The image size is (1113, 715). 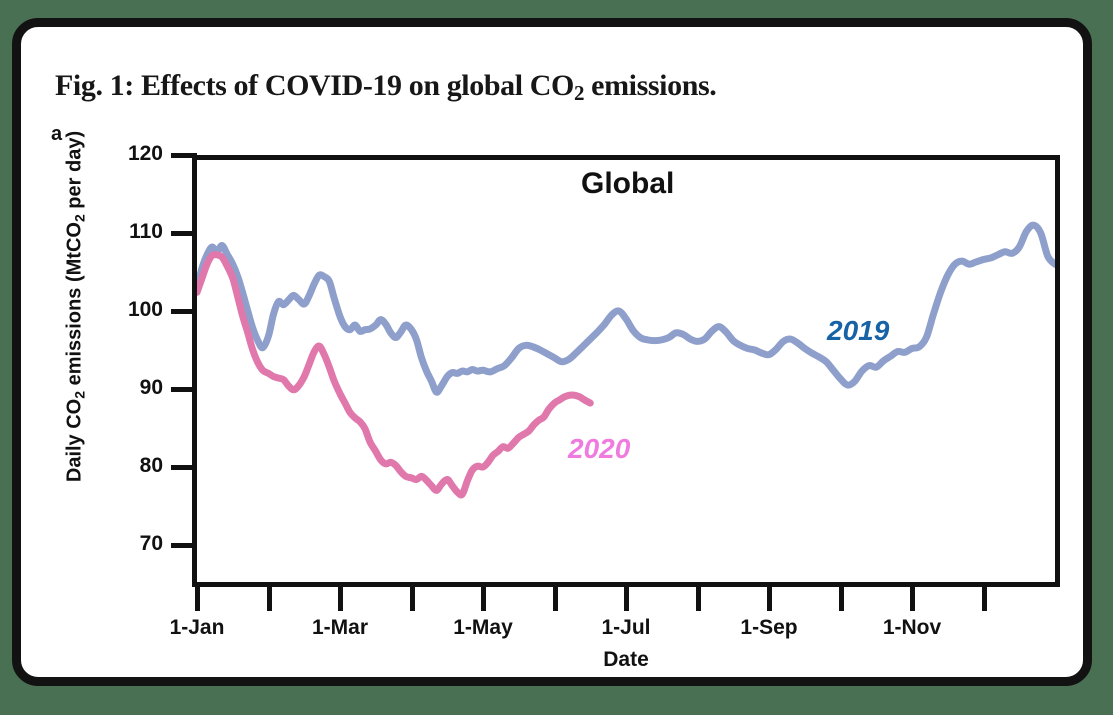 I want to click on x-axis-line, so click(x=626, y=584).